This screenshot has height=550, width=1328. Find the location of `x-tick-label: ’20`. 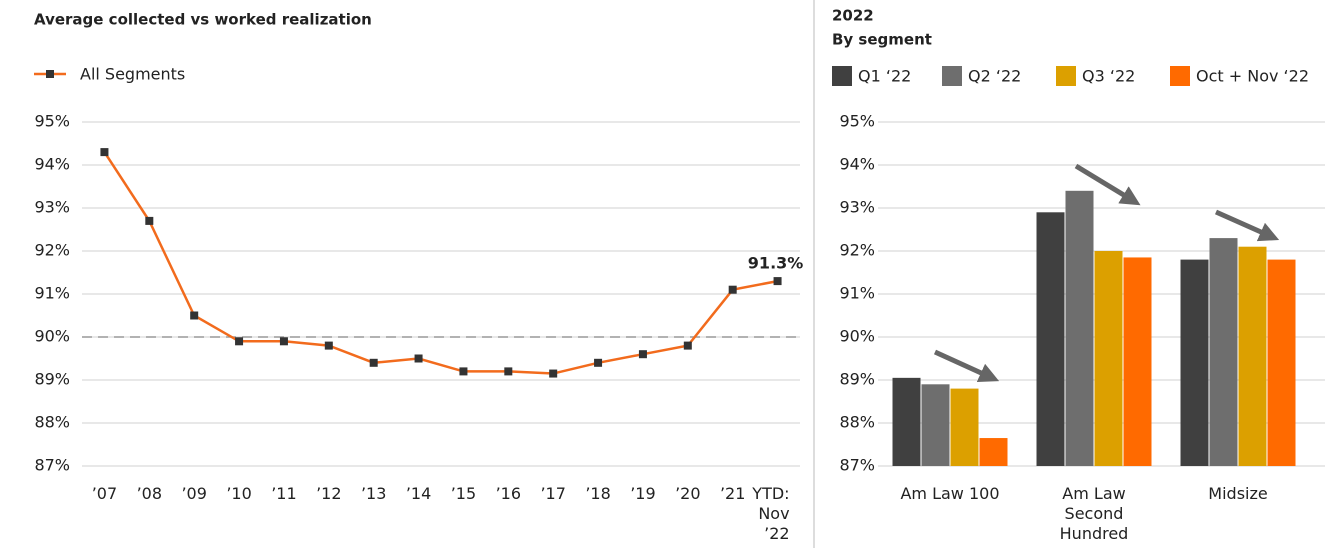

x-tick-label: ’20 is located at coordinates (688, 493).